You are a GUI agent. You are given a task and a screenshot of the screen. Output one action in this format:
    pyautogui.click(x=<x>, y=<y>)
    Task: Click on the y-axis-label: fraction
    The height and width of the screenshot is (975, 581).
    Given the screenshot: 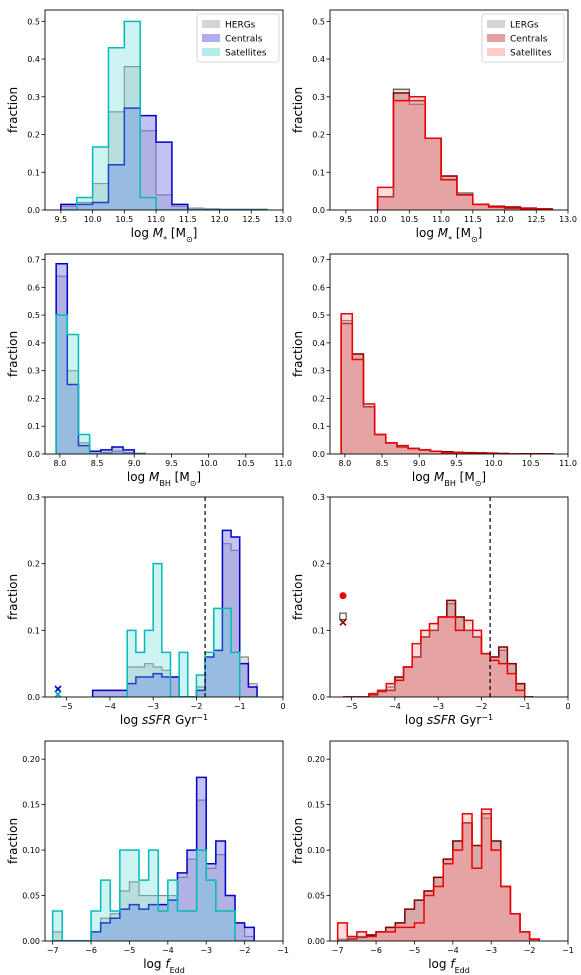 What is the action you would take?
    pyautogui.click(x=13, y=110)
    